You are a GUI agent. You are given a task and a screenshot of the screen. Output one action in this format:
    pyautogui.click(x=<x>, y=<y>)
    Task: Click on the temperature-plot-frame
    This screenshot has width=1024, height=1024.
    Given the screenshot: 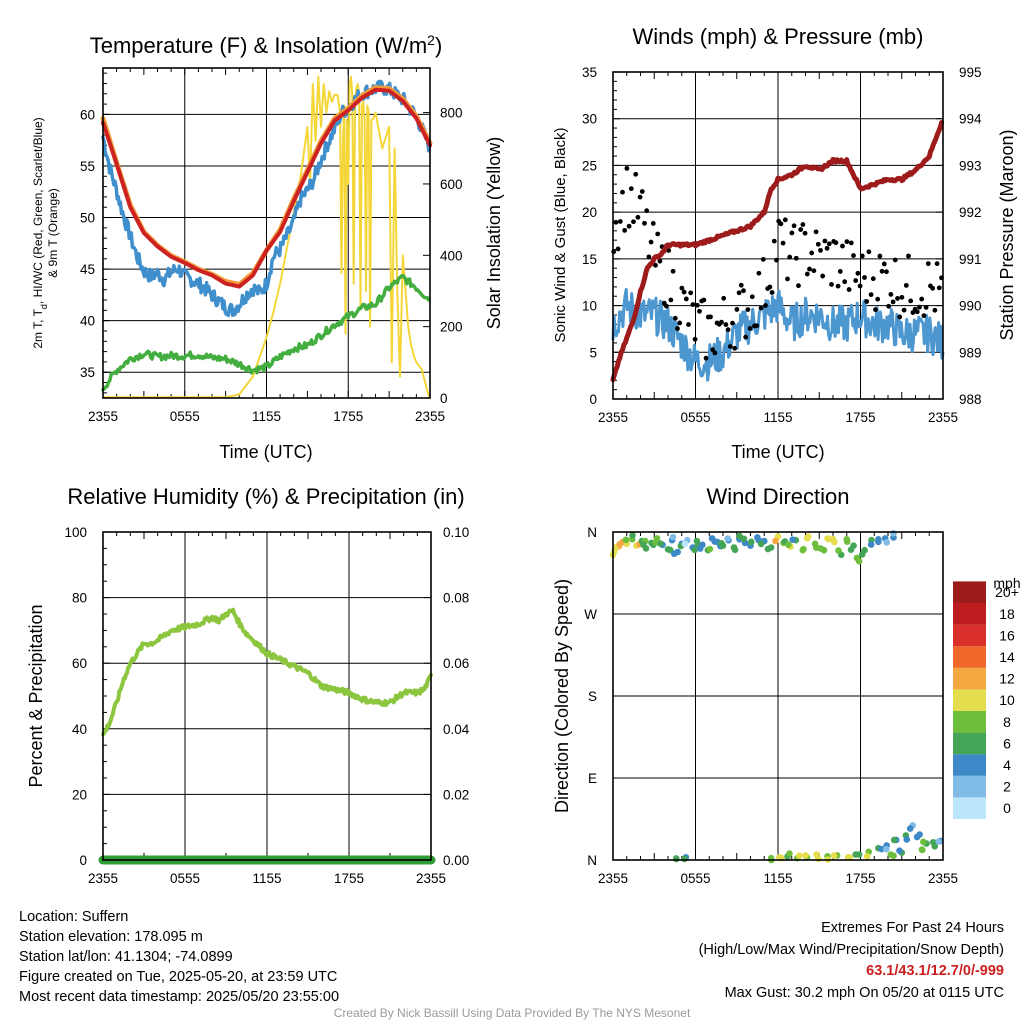 What is the action you would take?
    pyautogui.click(x=266, y=233)
    